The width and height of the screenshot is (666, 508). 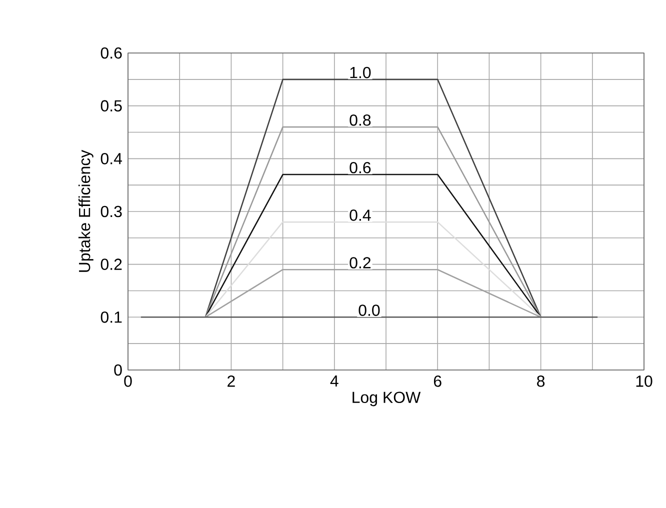 I want to click on y-tick-label: 0.4, so click(x=111, y=158).